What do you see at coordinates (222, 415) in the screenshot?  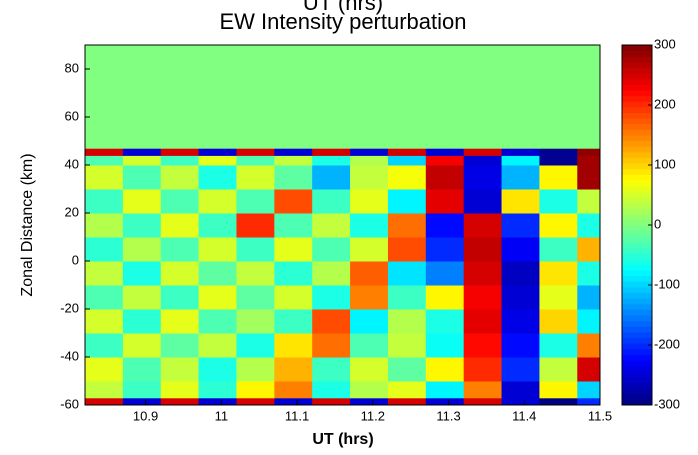 I see `x-tick-label: 11` at bounding box center [222, 415].